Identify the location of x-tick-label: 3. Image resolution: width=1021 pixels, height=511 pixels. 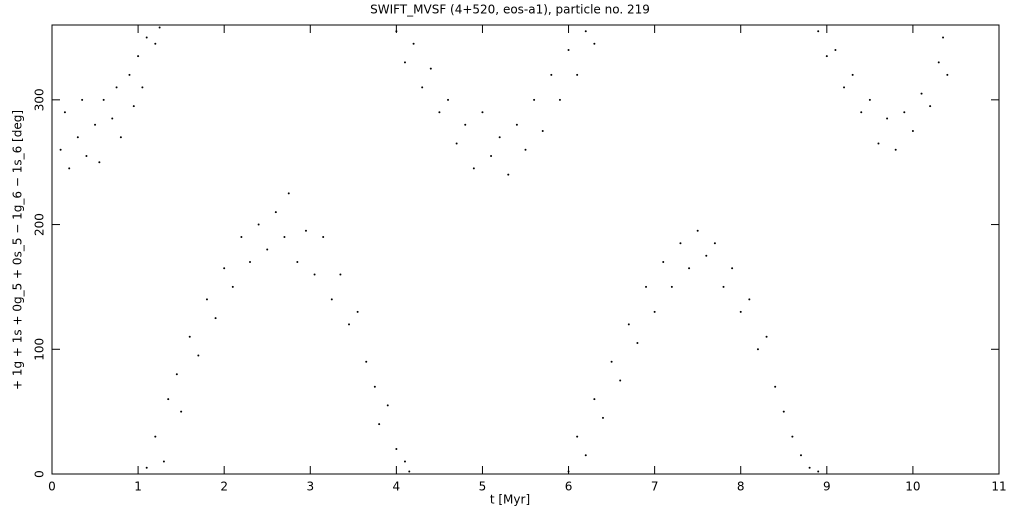
(310, 487).